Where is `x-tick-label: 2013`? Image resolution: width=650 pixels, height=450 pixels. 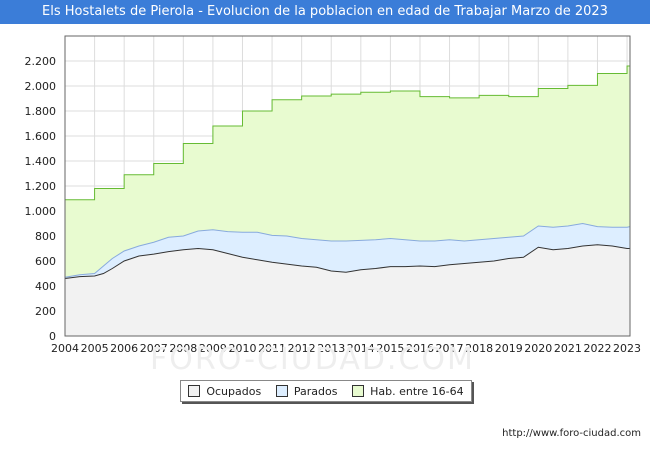 x-tick-label: 2013 is located at coordinates (331, 348).